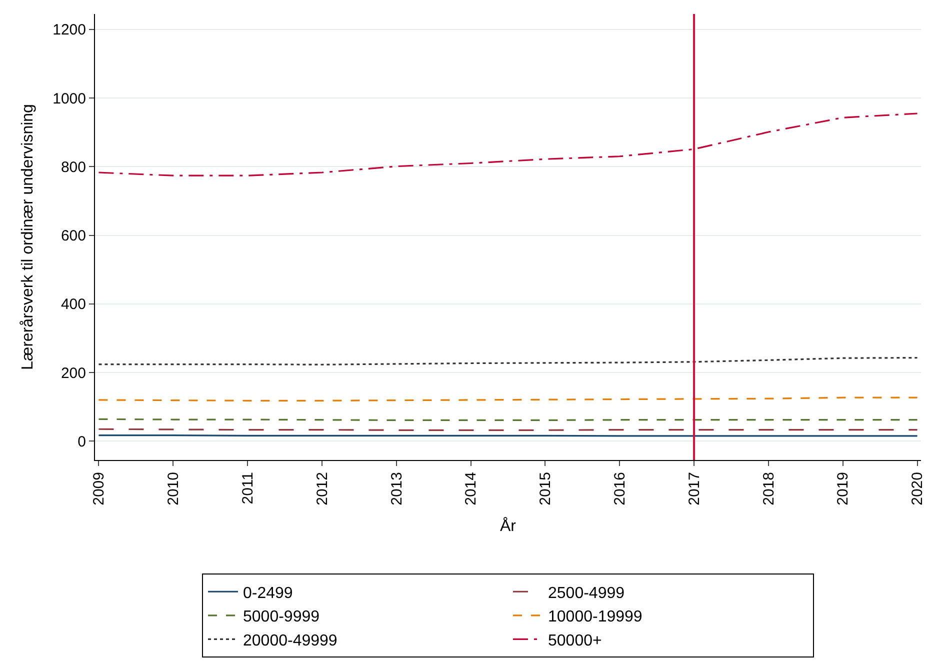 Image resolution: width=938 pixels, height=670 pixels. Describe the element at coordinates (545, 489) in the screenshot. I see `x-tick-label: 2015` at that location.